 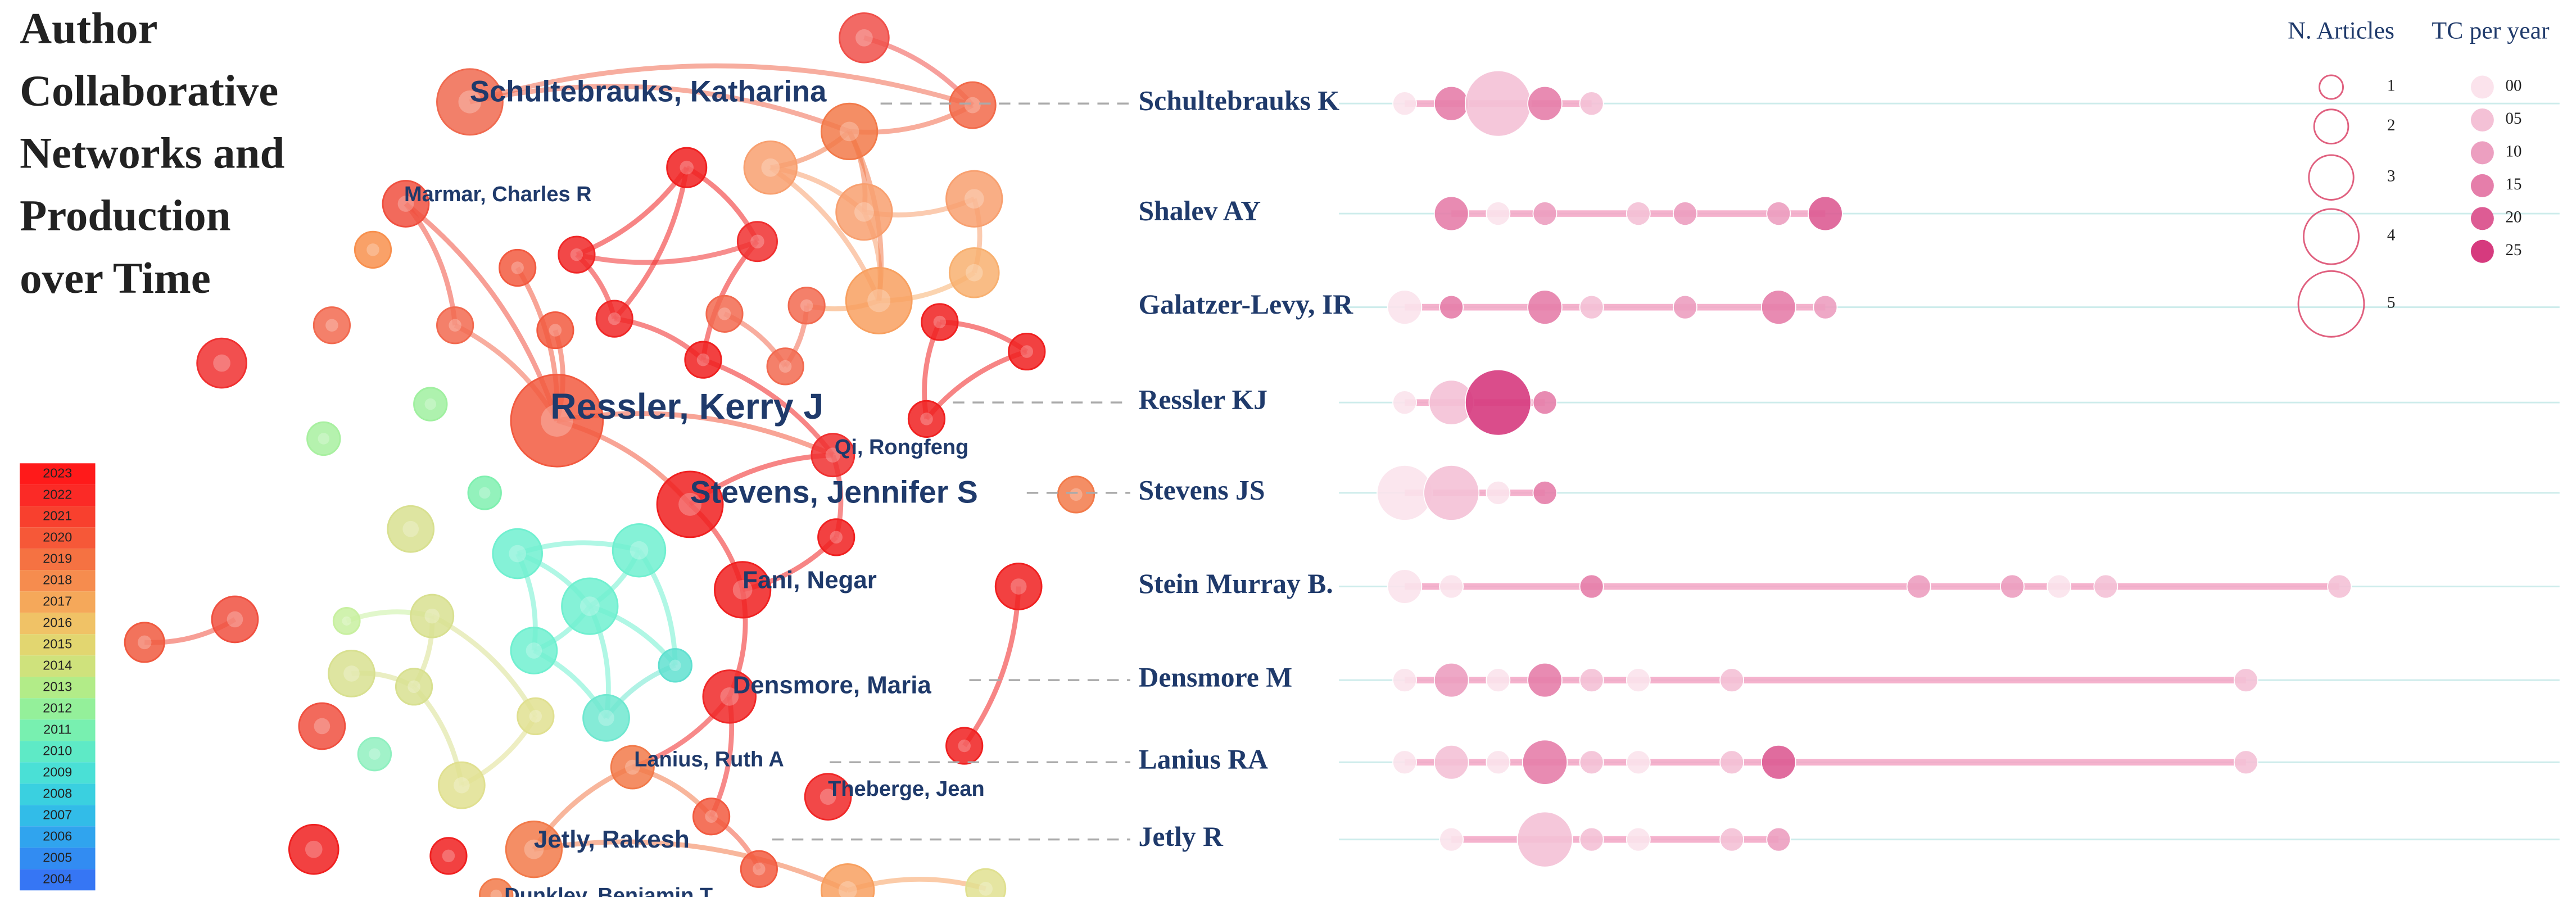 What do you see at coordinates (89, 28) in the screenshot?
I see `title-line: Author` at bounding box center [89, 28].